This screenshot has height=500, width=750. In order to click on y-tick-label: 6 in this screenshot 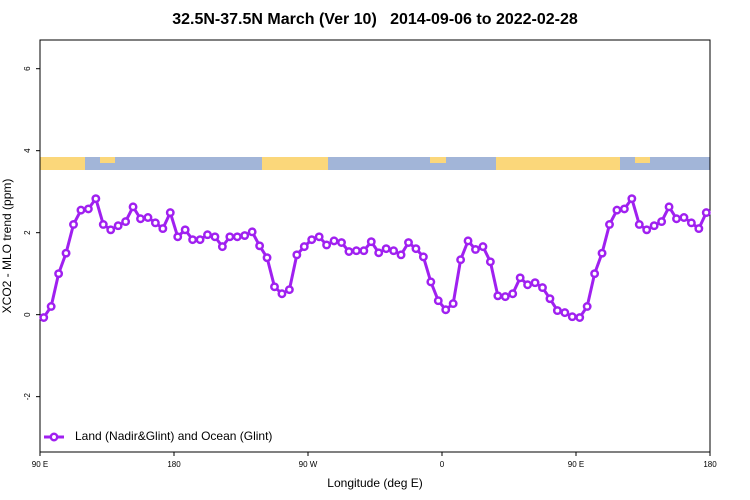, I will do `click(27, 68)`.